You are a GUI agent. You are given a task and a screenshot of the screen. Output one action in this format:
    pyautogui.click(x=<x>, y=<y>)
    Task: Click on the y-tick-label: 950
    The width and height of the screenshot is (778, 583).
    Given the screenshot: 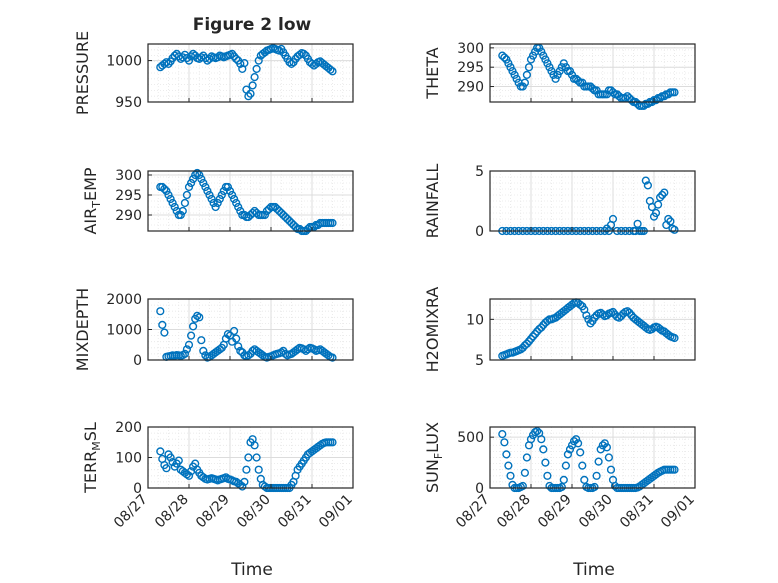 What is the action you would take?
    pyautogui.click(x=128, y=103)
    